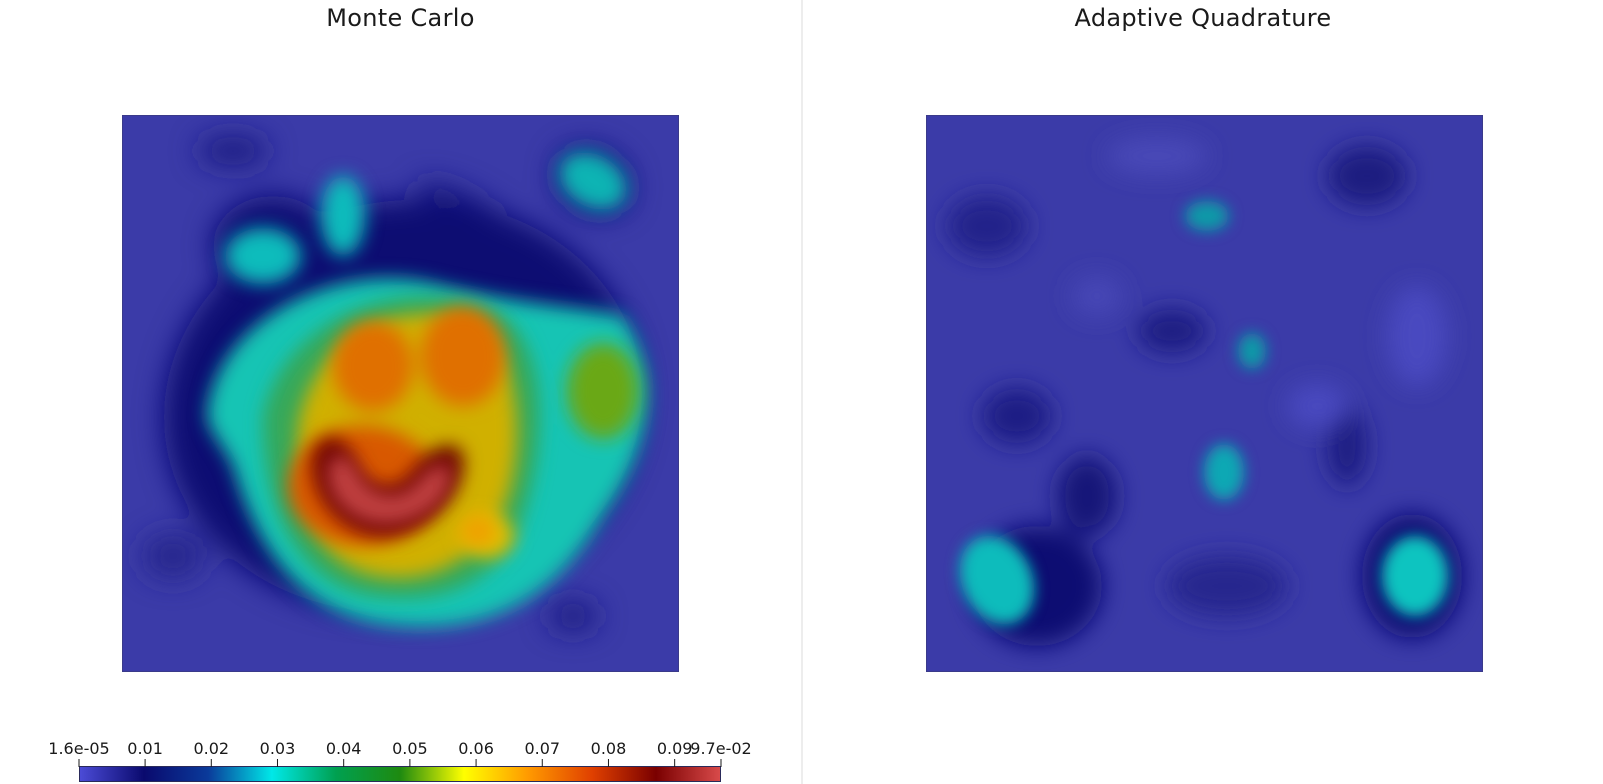 Image resolution: width=1603 pixels, height=784 pixels. I want to click on panel-title-adaptive-quadrature: Adaptive Quadrature, so click(1203, 18).